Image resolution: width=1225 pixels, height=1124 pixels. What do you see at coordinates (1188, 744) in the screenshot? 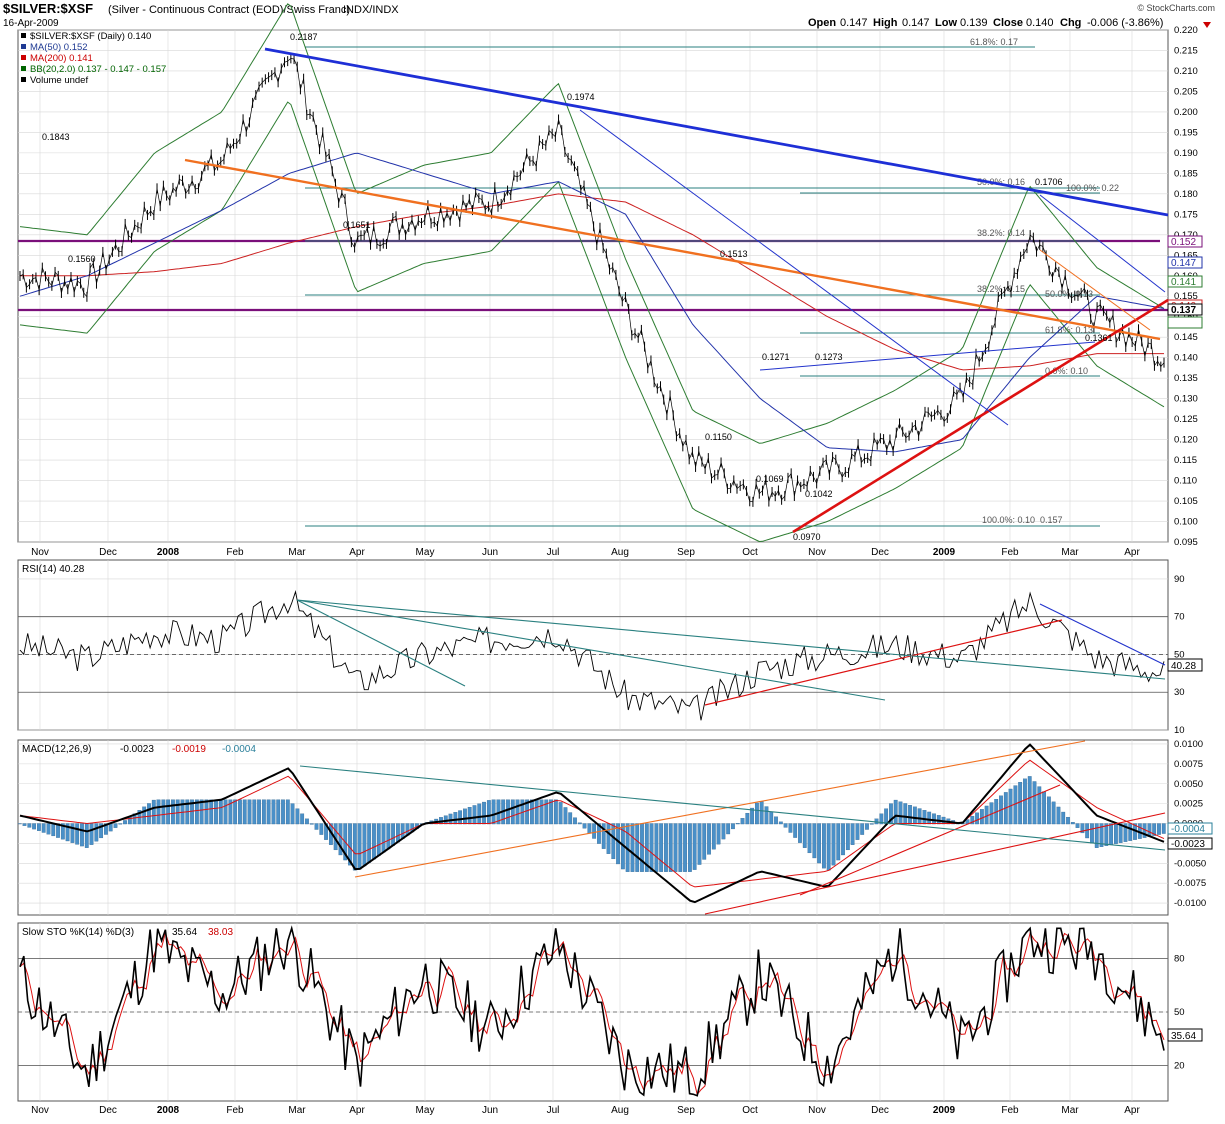
I see `y-tick-label: 0.0100` at bounding box center [1188, 744].